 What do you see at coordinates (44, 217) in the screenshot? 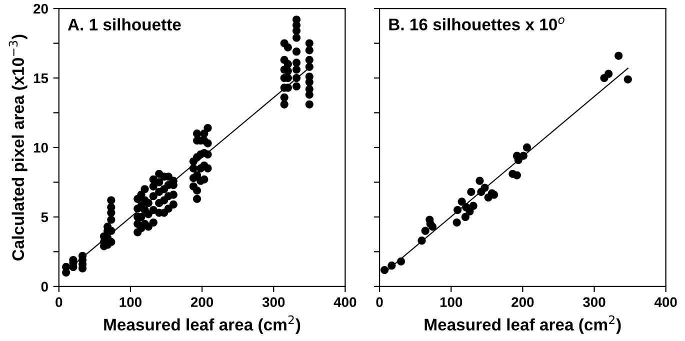
I see `y-tick-label: 5` at bounding box center [44, 217].